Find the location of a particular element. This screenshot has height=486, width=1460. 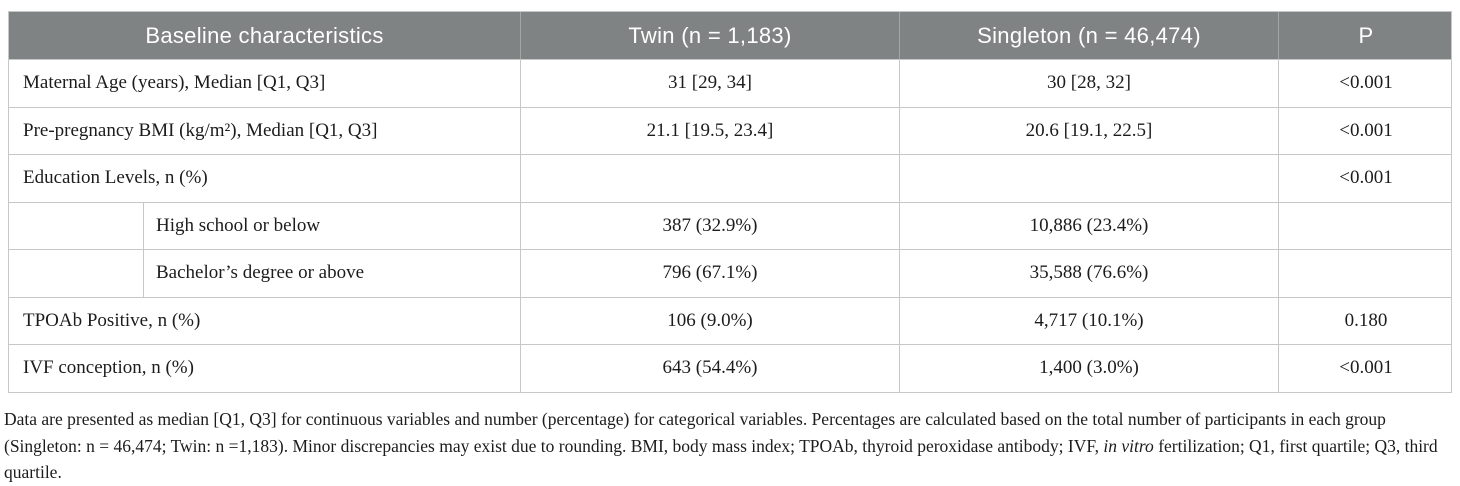

table-row-education-levels: Education Levels, n (%) <0.001 is located at coordinates (730, 178).